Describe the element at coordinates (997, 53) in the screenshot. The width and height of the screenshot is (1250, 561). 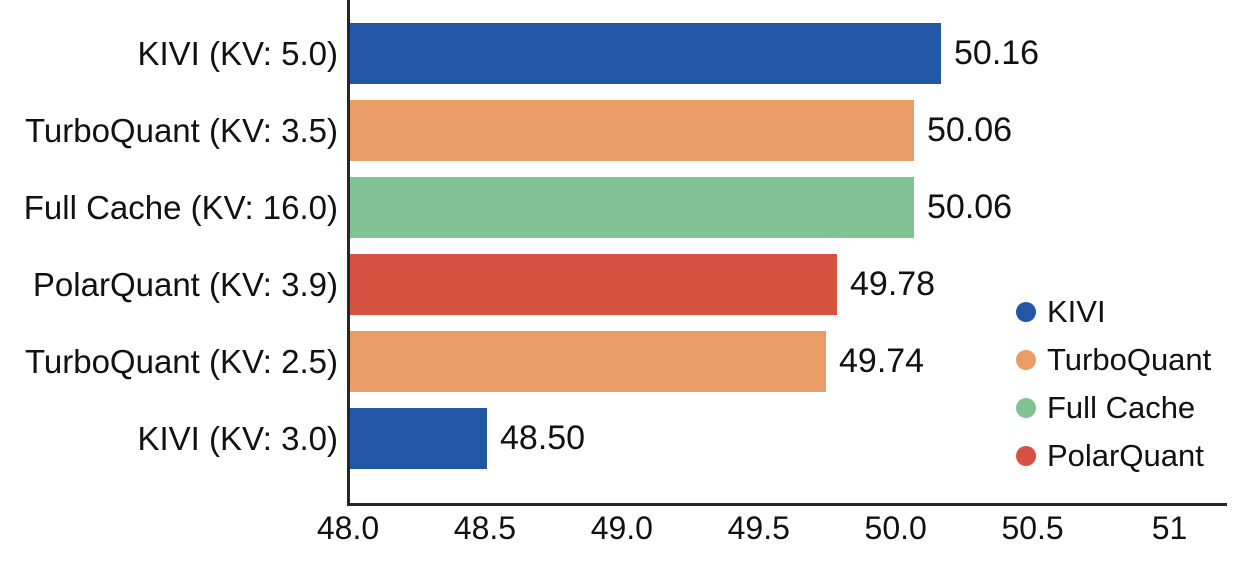
I see `bar-value-label: 50.16` at that location.